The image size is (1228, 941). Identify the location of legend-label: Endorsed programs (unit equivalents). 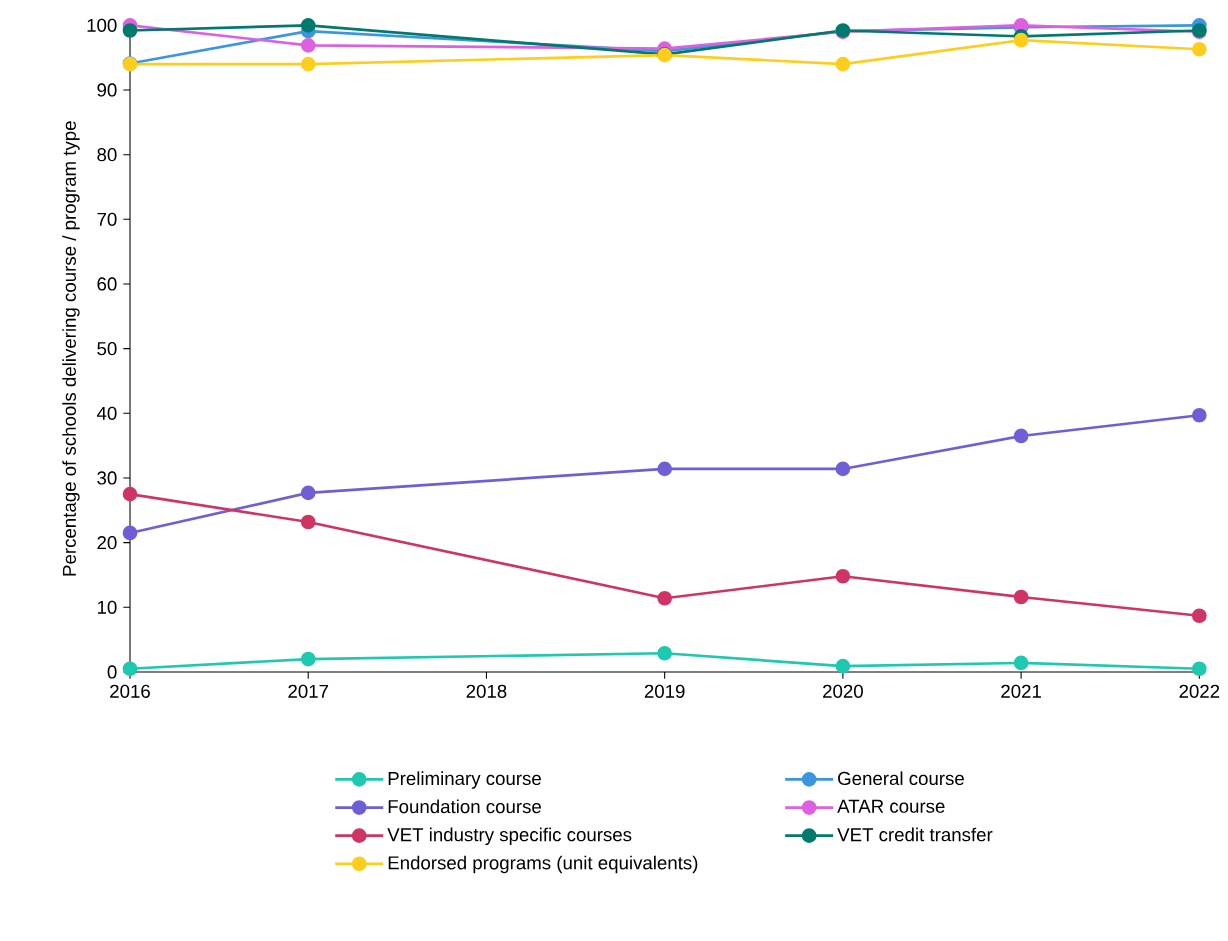
(543, 864).